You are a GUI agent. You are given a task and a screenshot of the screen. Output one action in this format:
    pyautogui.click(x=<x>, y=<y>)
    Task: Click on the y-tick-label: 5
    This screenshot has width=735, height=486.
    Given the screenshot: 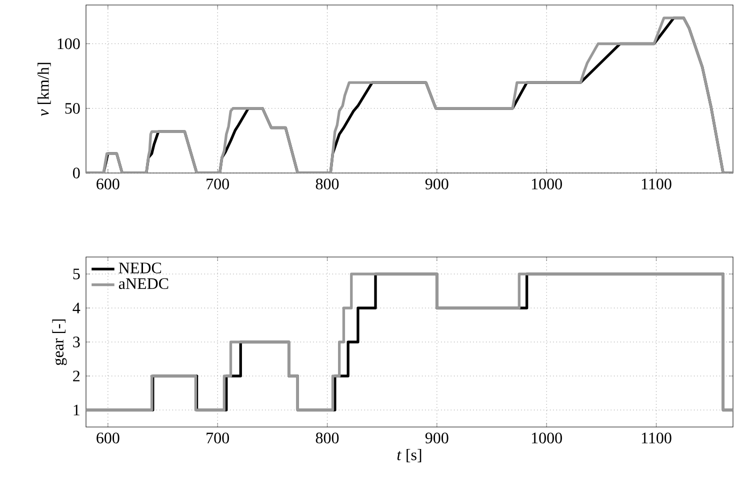 What is the action you would take?
    pyautogui.click(x=76, y=274)
    